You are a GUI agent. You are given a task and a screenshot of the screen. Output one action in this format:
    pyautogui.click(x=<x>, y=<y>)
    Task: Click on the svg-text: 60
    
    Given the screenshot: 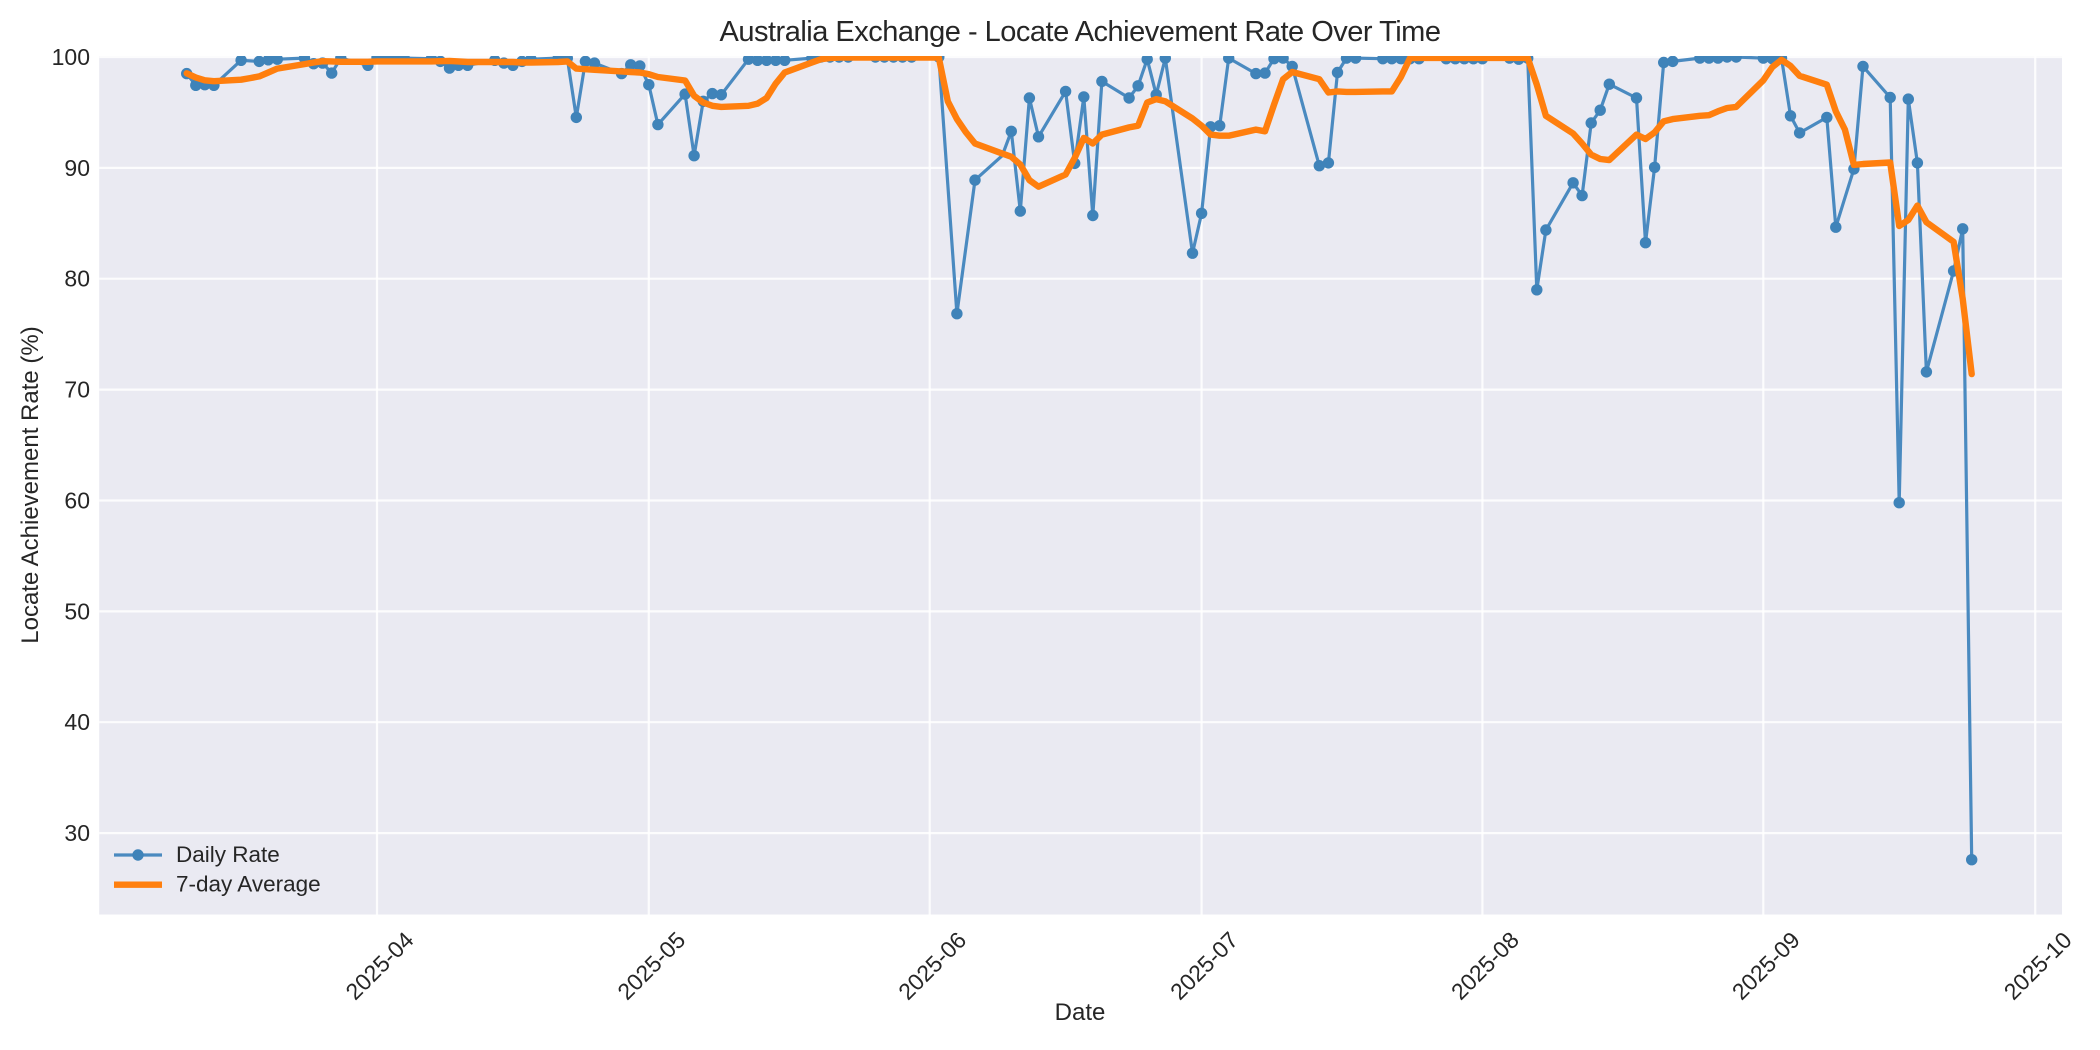 What is the action you would take?
    pyautogui.click(x=77, y=501)
    